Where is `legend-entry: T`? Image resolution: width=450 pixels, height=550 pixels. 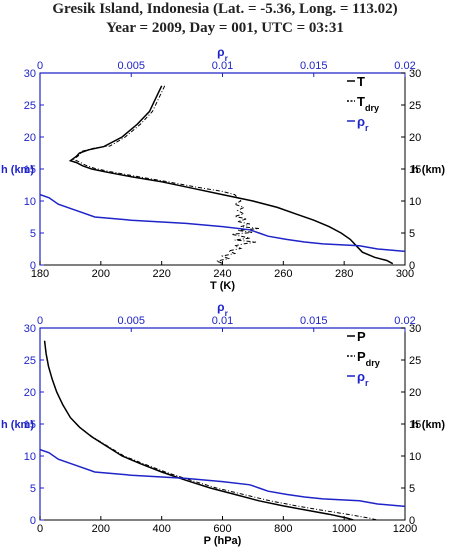 legend-entry: T is located at coordinates (361, 81).